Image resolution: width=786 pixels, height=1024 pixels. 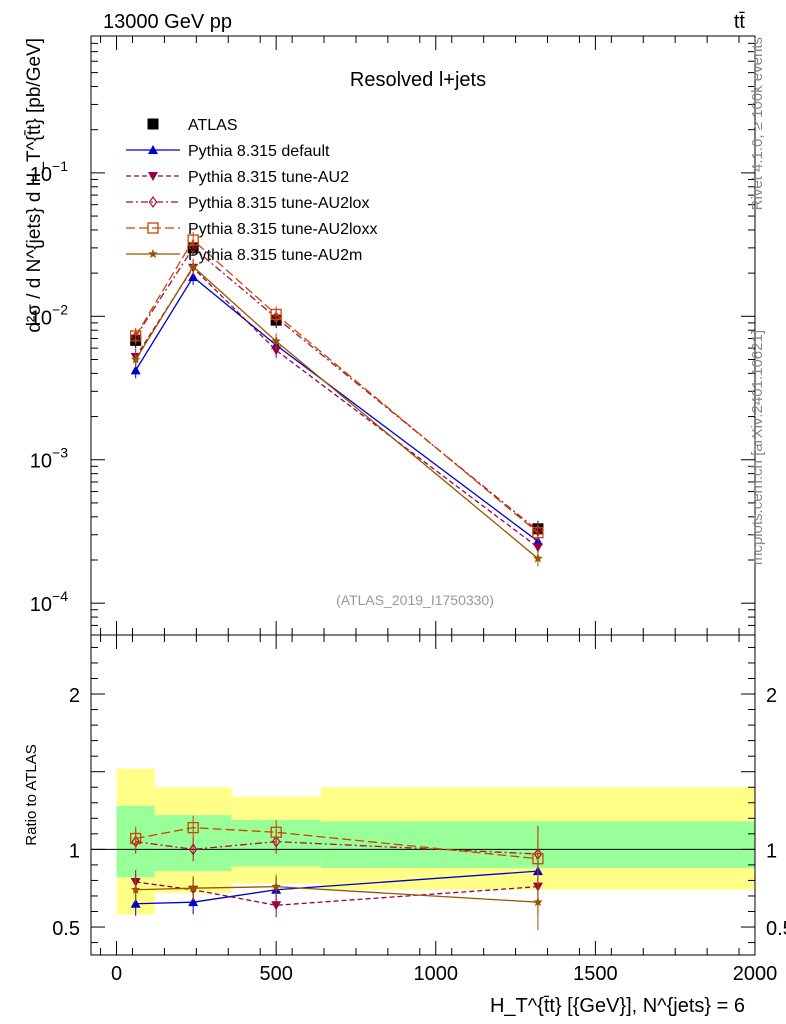 I want to click on main-y-tick-label-1: 10⁻², so click(x=49, y=315).